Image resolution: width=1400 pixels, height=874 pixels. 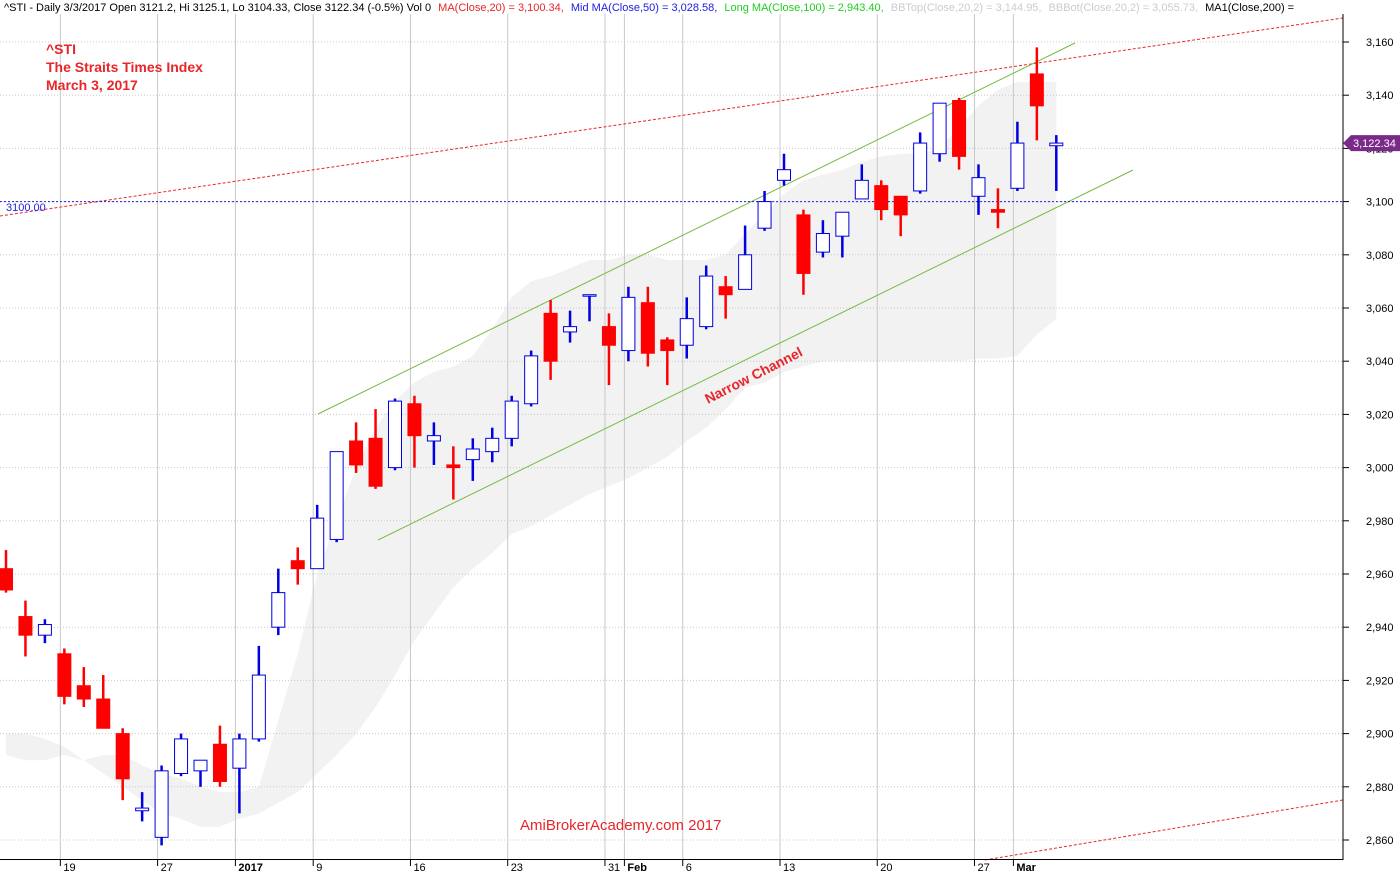 What do you see at coordinates (1380, 628) in the screenshot?
I see `y-tick-label: 2,940` at bounding box center [1380, 628].